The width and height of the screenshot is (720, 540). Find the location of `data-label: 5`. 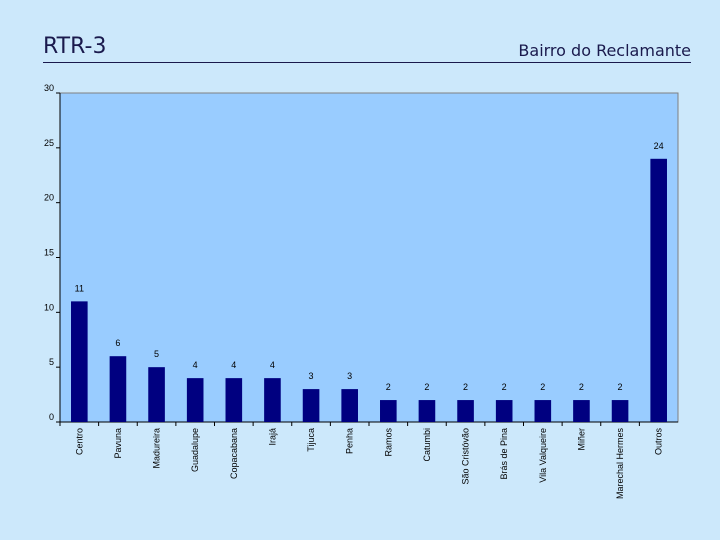

data-label: 5 is located at coordinates (156, 354).